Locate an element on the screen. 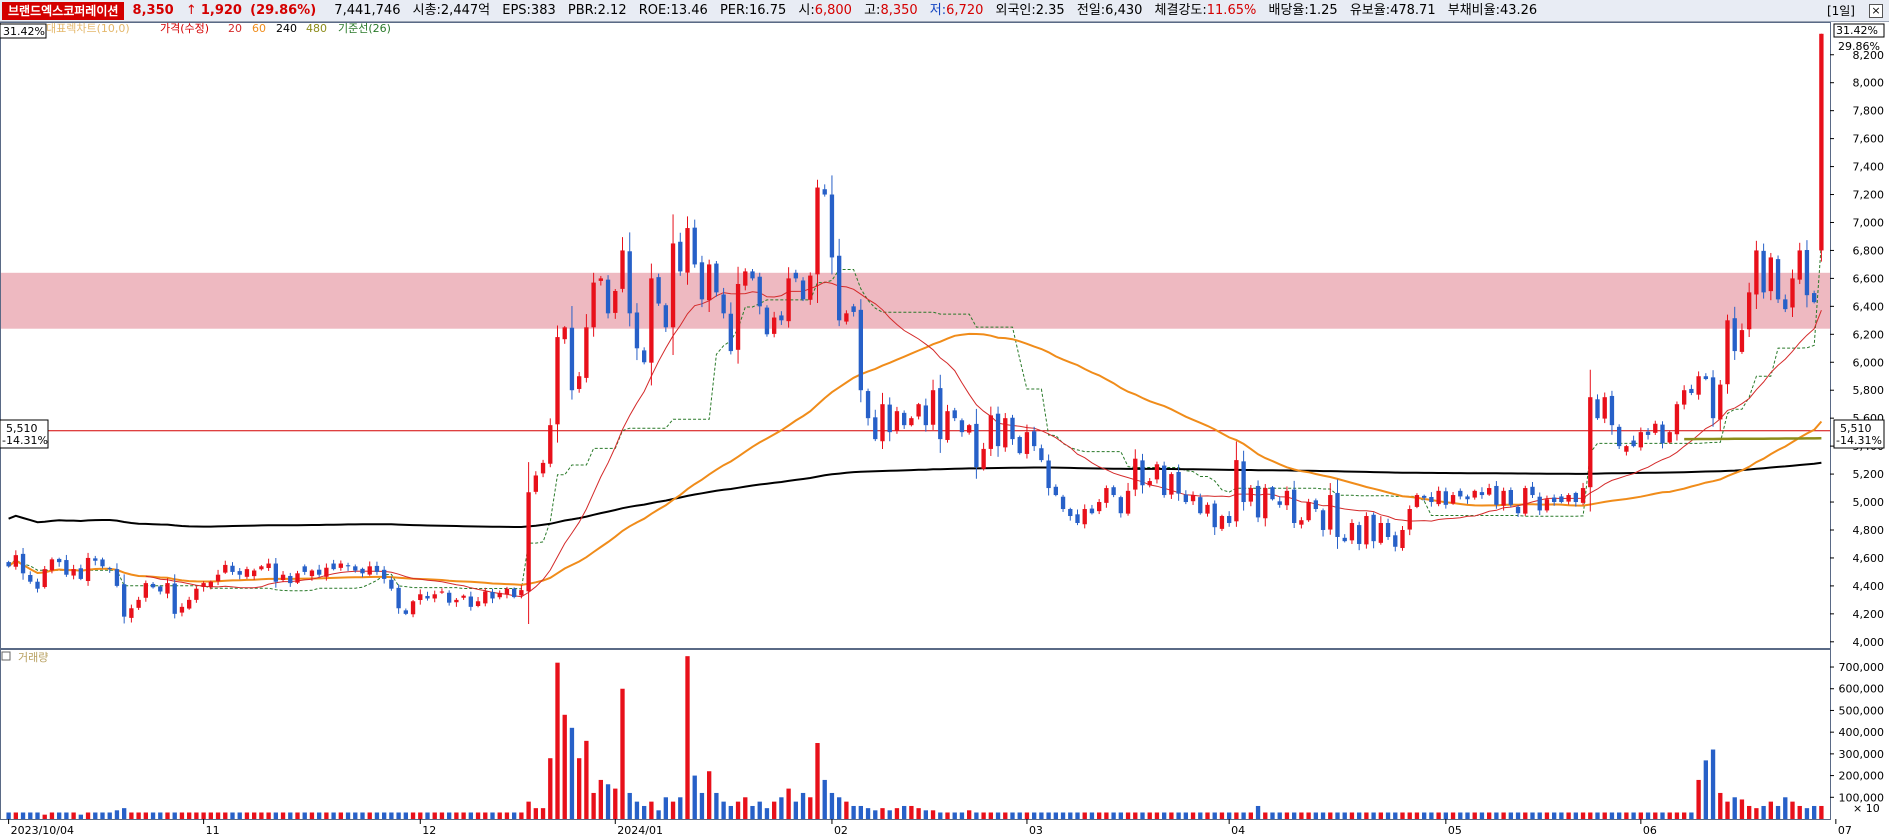 The image size is (1889, 838). date-tick-label: 02 is located at coordinates (841, 830).